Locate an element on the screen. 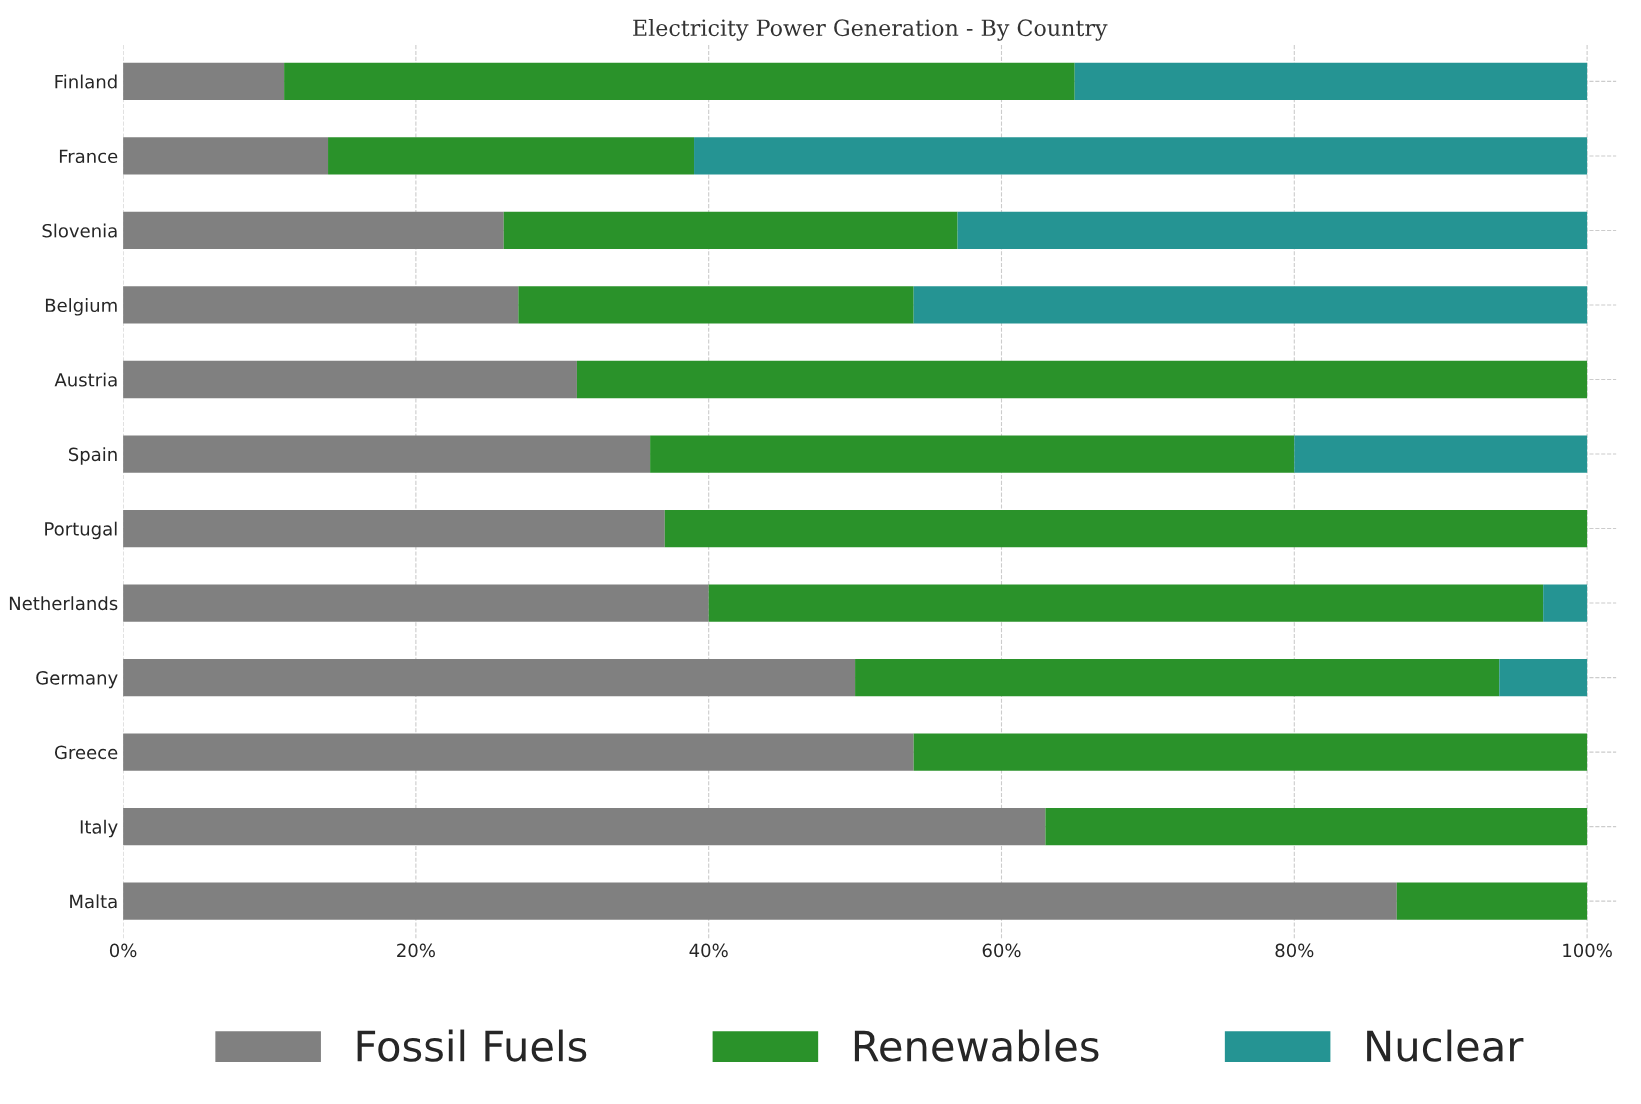 The image size is (1641, 1104). y-tick-label: Germany is located at coordinates (77, 680).